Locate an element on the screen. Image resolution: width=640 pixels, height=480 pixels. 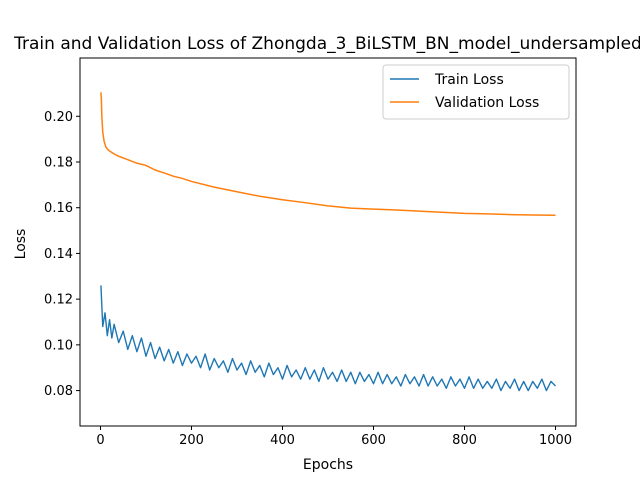
y-tick-label: 0.12 is located at coordinates (58, 300).